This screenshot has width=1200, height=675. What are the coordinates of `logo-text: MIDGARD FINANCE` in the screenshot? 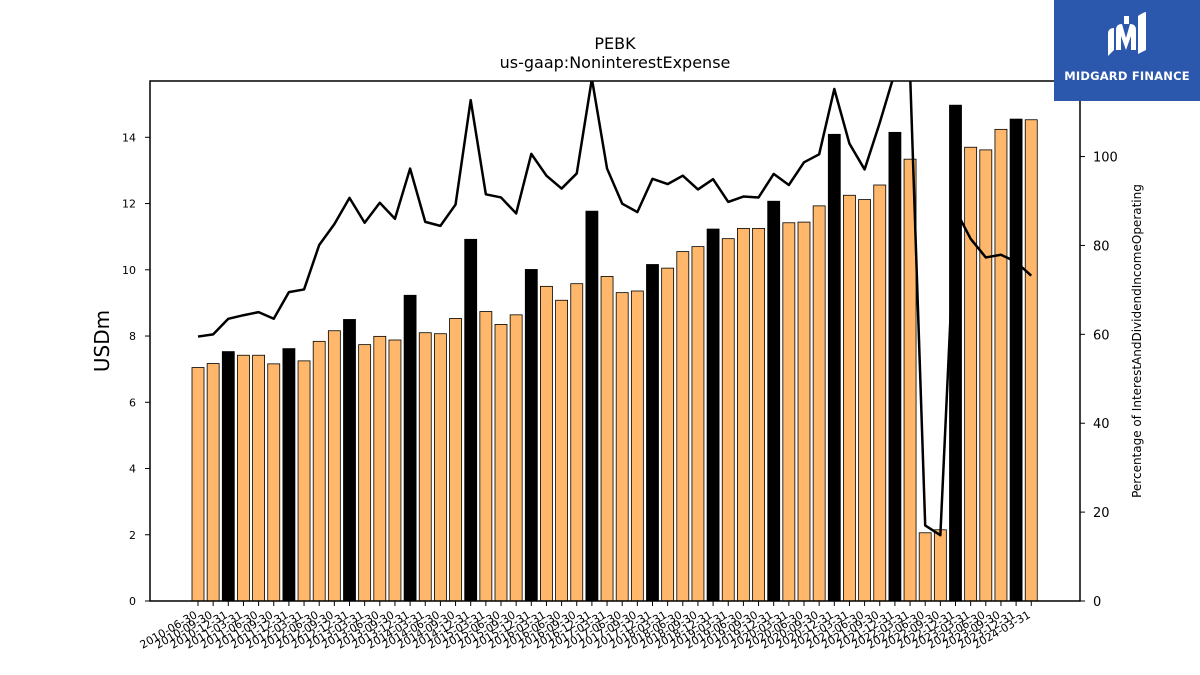 It's located at (1127, 76).